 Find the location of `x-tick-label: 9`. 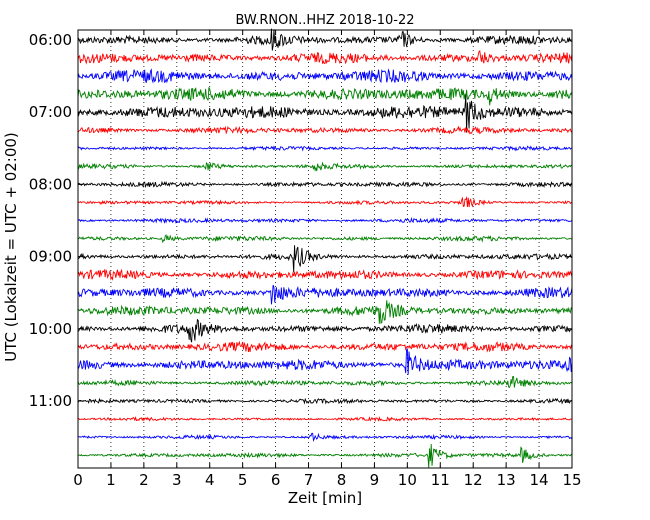

x-tick-label: 9 is located at coordinates (375, 480).